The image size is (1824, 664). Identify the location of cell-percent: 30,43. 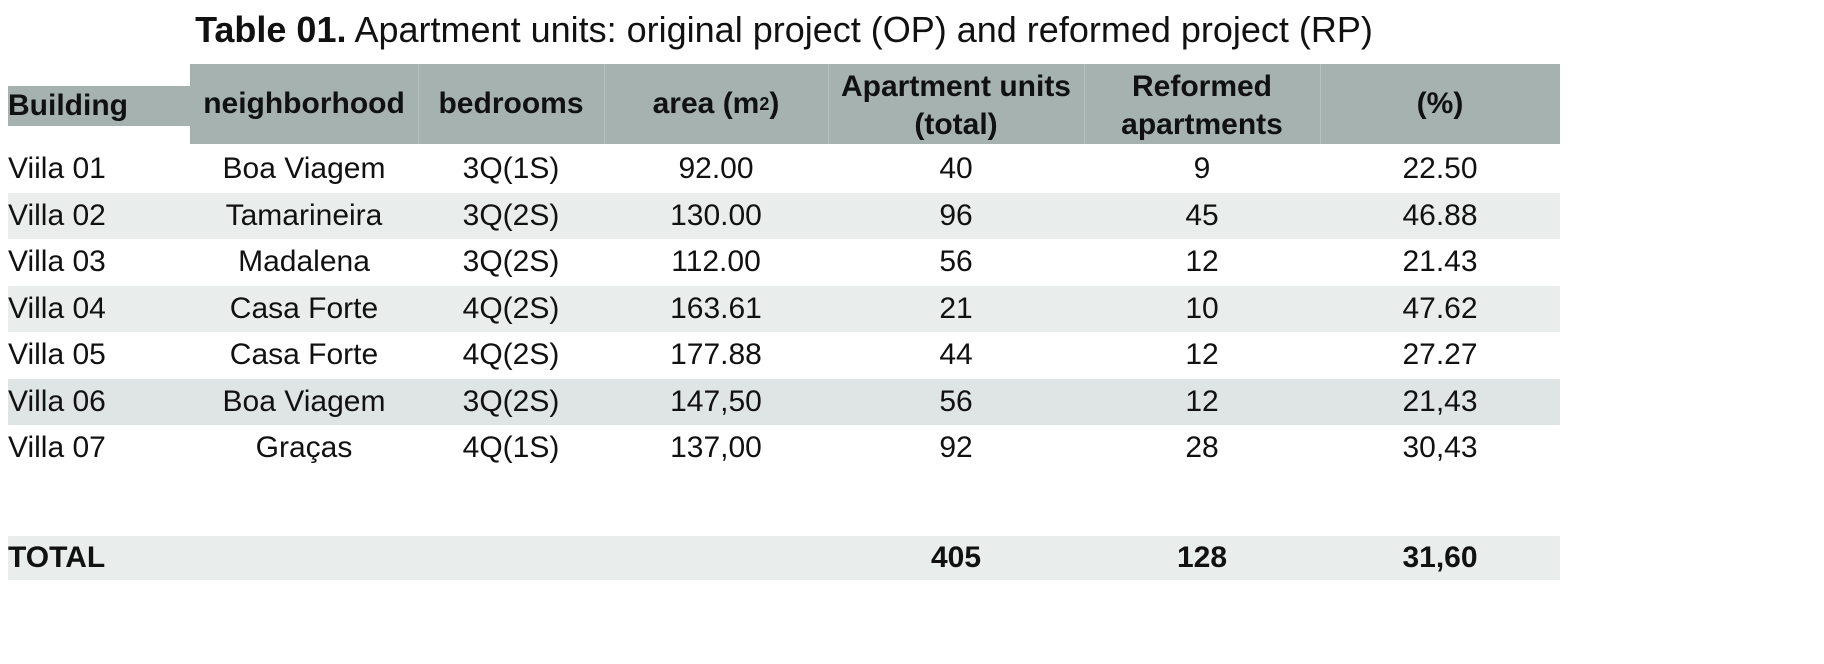
(1440, 448).